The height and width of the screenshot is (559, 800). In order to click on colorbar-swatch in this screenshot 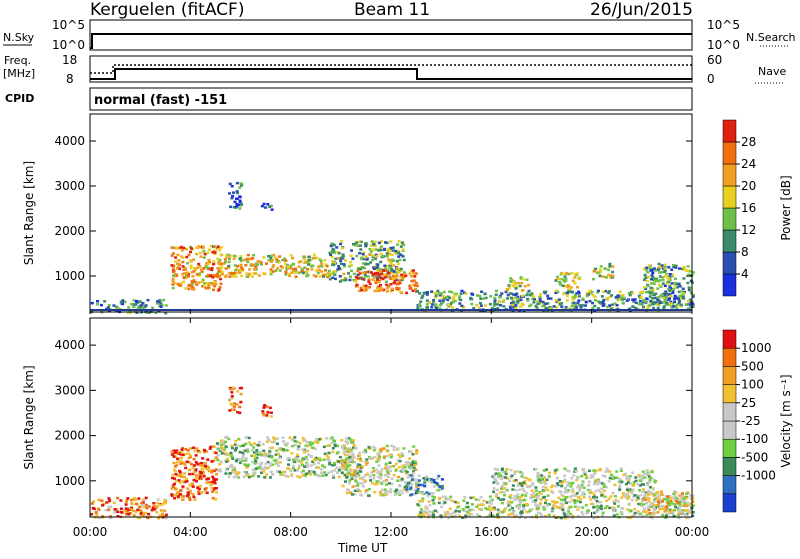, I will do `click(729, 375)`.